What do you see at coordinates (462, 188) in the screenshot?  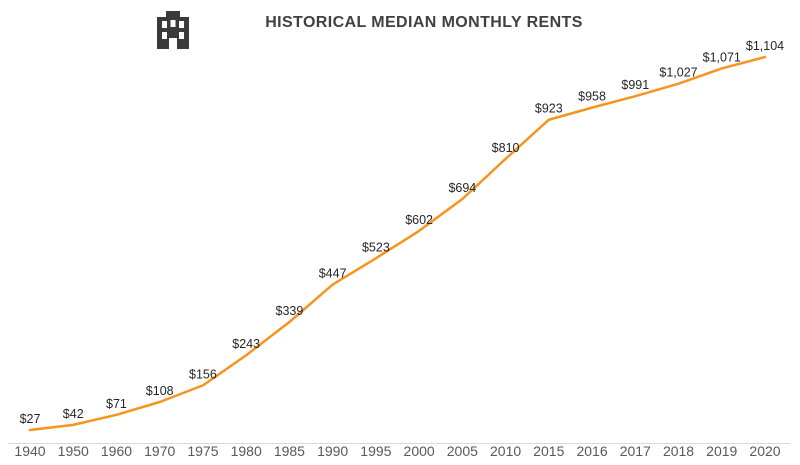 I see `data-point-label: $694` at bounding box center [462, 188].